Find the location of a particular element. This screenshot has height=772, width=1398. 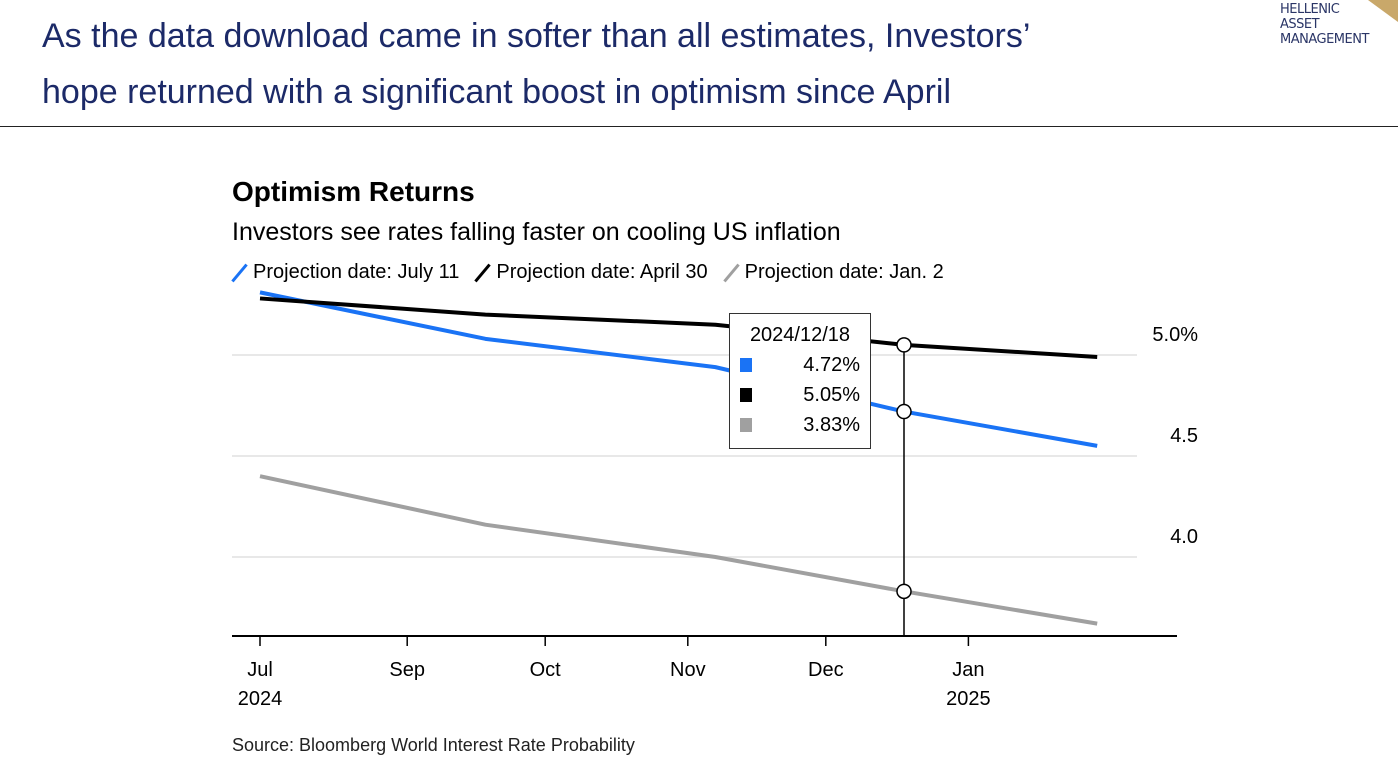

header-divider is located at coordinates (699, 126).